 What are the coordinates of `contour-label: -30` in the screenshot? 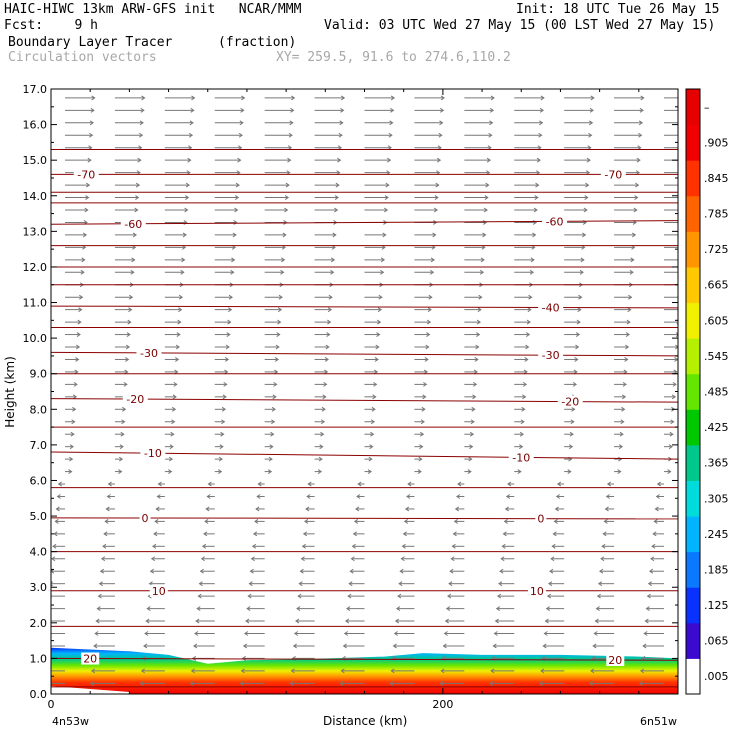 It's located at (149, 353).